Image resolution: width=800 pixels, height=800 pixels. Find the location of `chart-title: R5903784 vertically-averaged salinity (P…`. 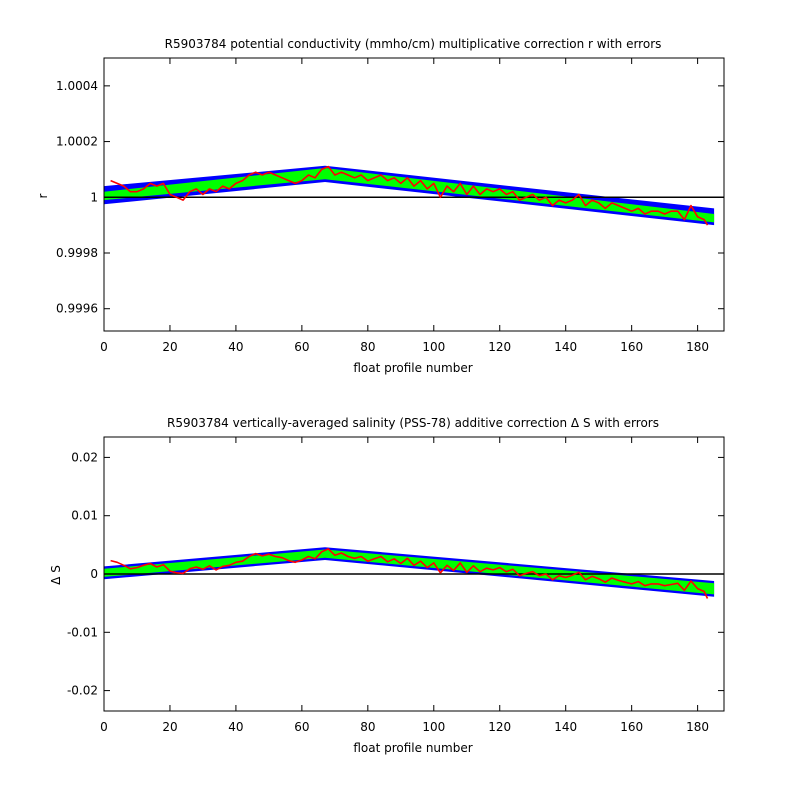

chart-title: R5903784 vertically-averaged salinity (P… is located at coordinates (413, 423).